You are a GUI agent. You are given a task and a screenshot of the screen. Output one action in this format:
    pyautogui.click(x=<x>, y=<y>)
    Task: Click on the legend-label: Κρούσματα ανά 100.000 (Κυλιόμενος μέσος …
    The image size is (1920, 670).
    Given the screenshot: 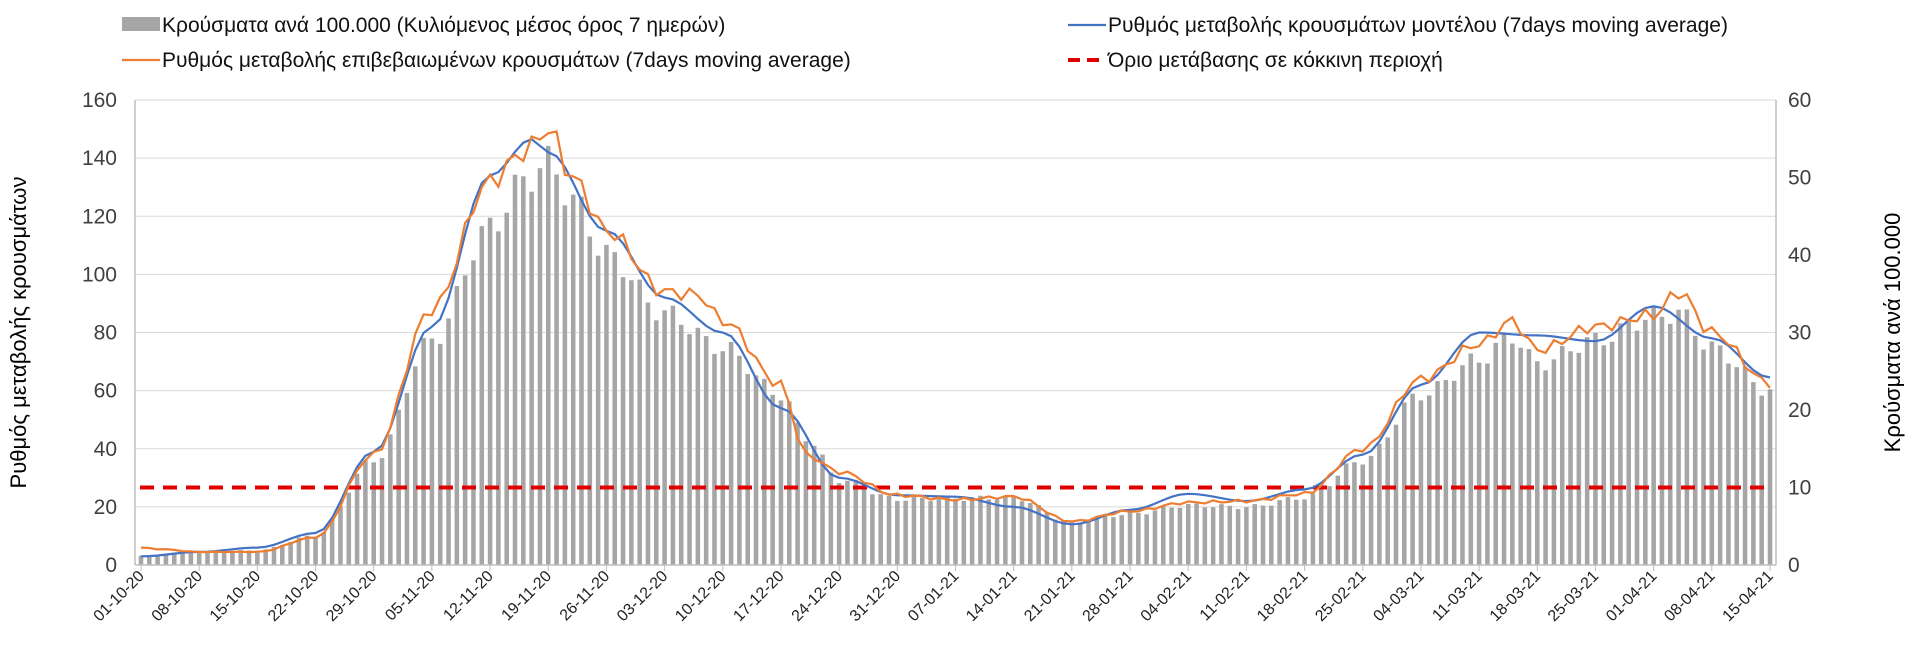 What is the action you would take?
    pyautogui.click(x=443, y=25)
    